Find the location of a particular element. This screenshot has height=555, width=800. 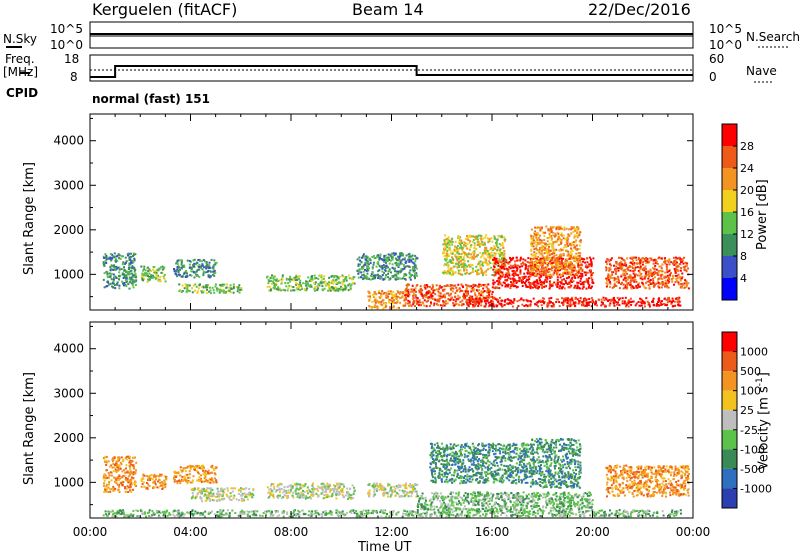

nsearch-label: N.Search is located at coordinates (773, 37).